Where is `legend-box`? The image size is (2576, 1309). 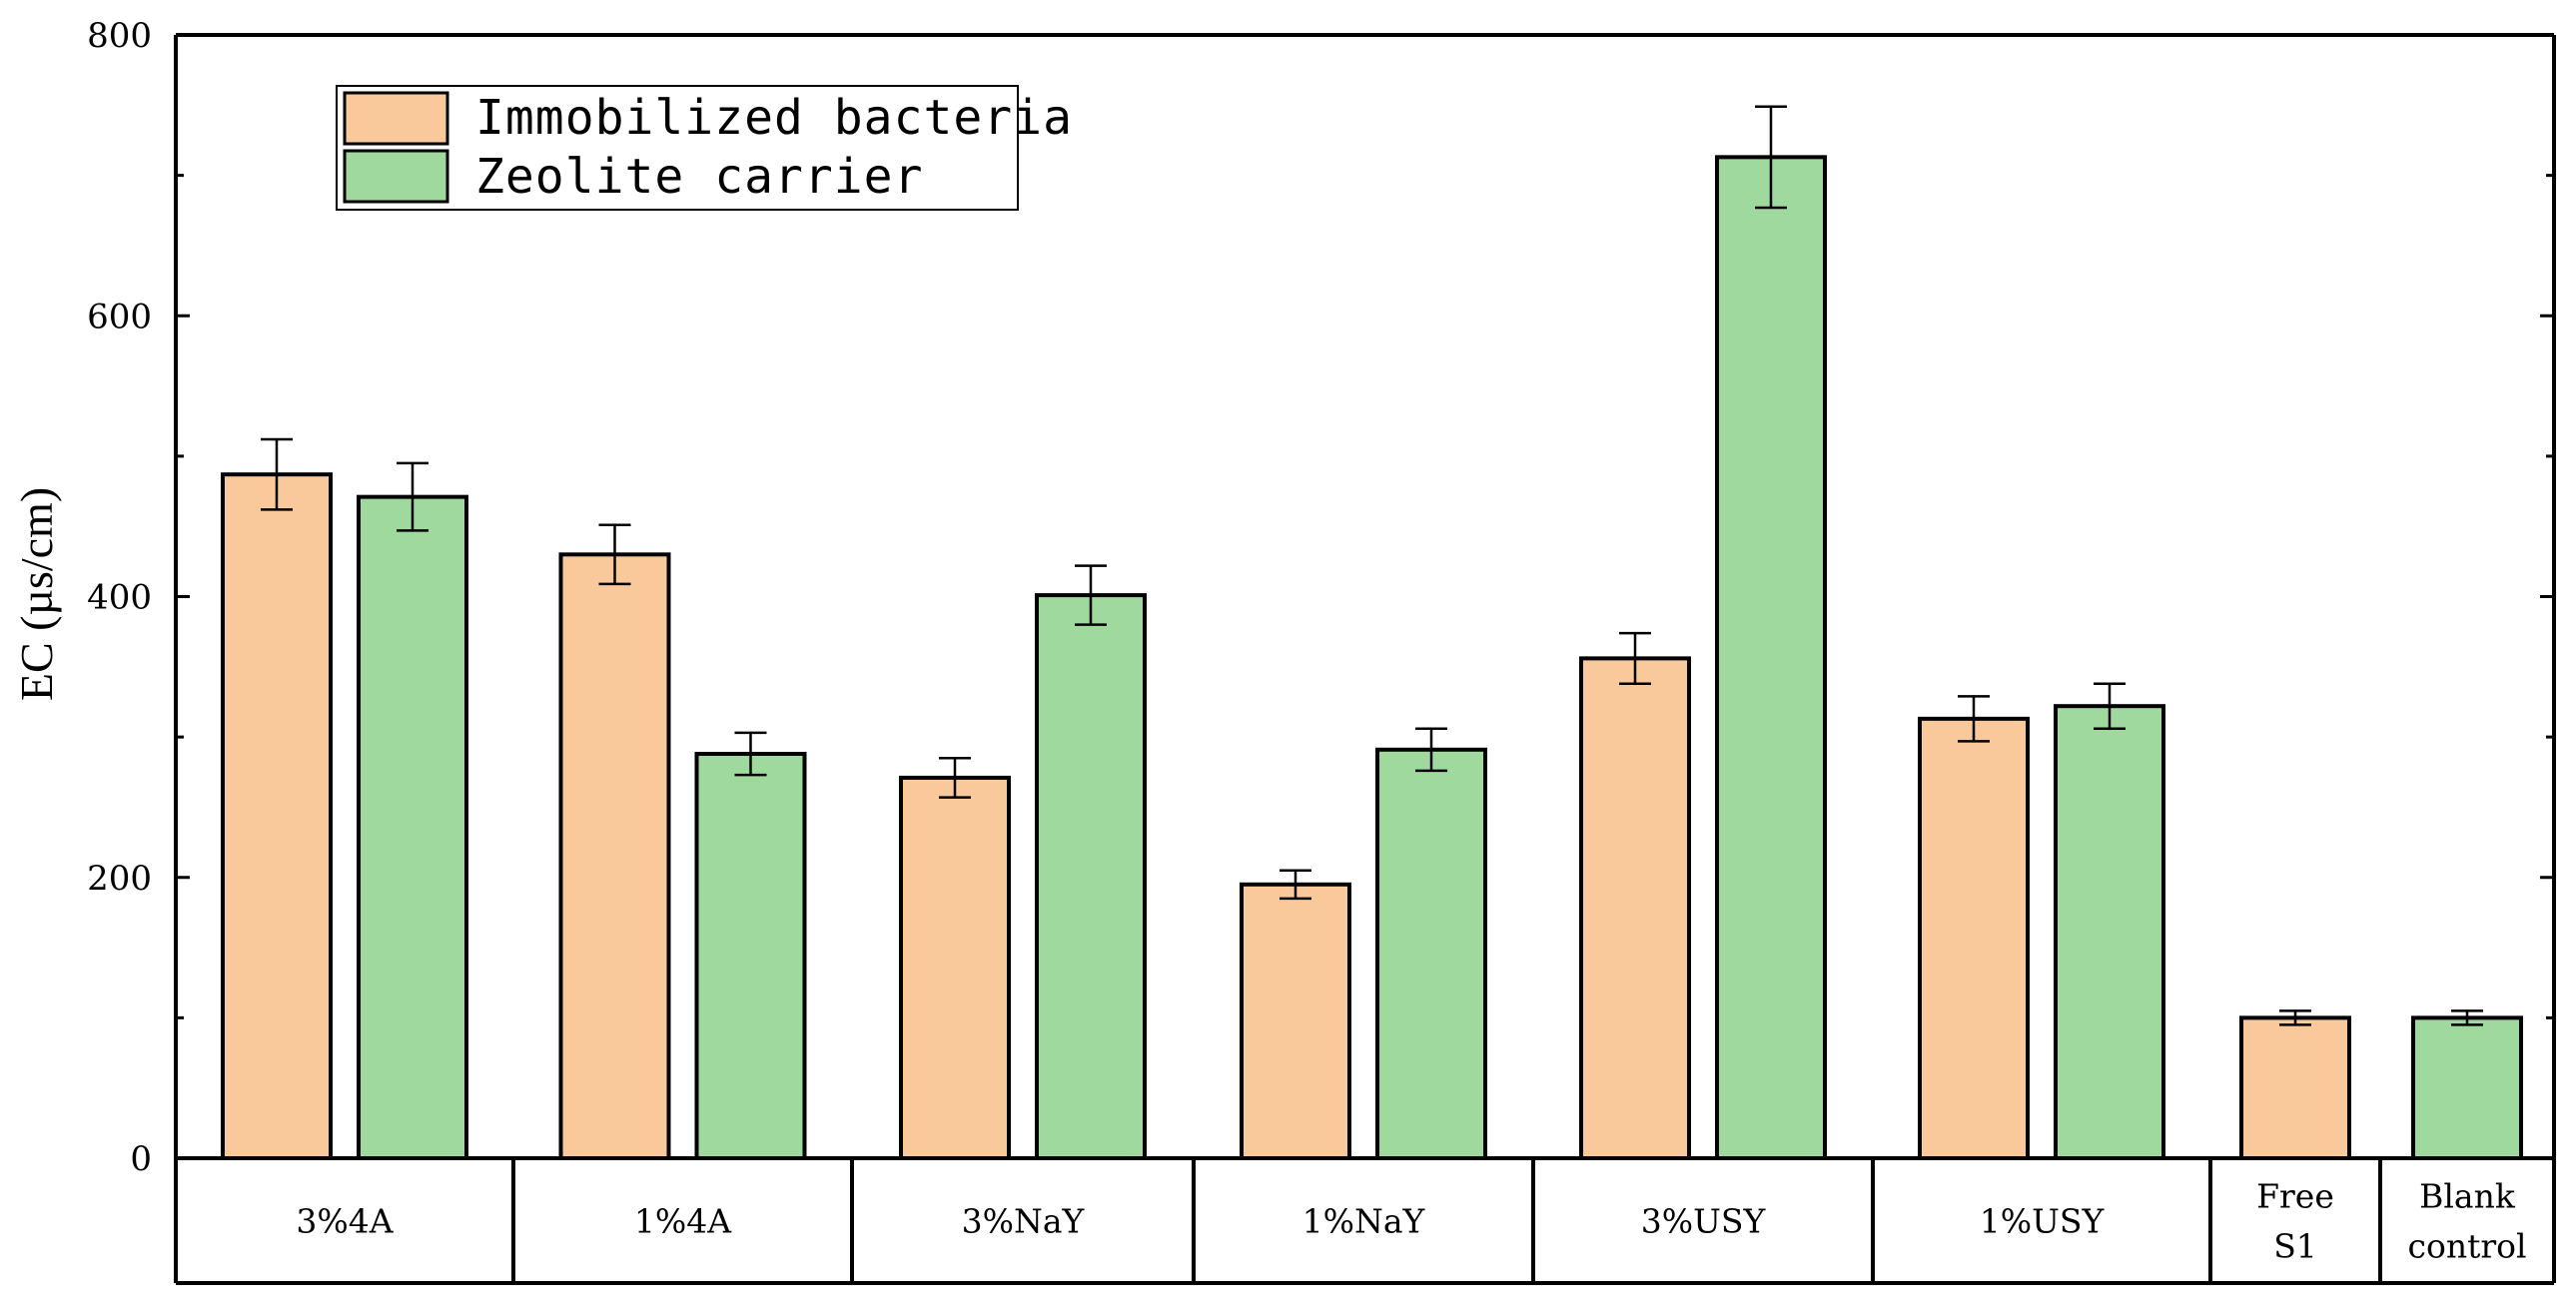
legend-box is located at coordinates (678, 148).